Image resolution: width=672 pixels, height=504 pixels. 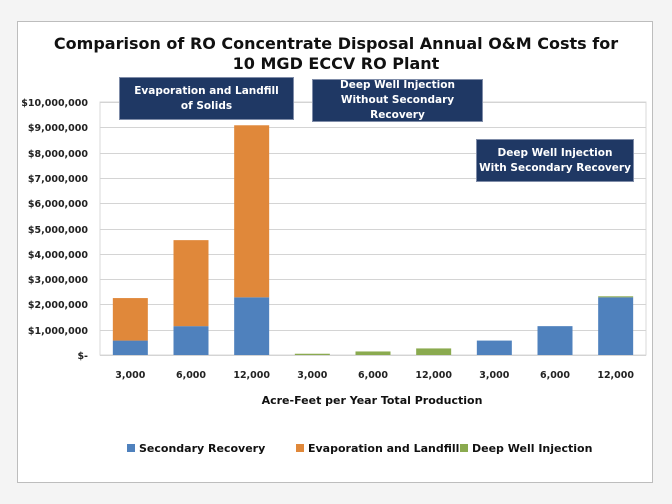 What do you see at coordinates (58, 230) in the screenshot?
I see `y-tick-label: $5,000,000` at bounding box center [58, 230].